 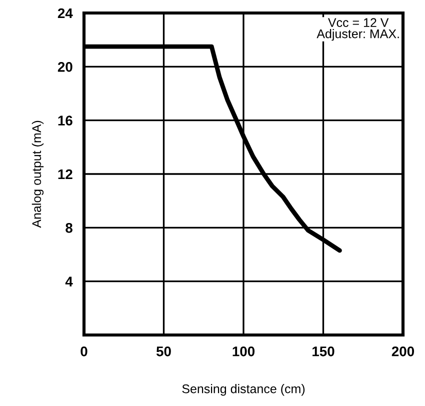 I want to click on y-tick-label: 16, so click(x=65, y=121).